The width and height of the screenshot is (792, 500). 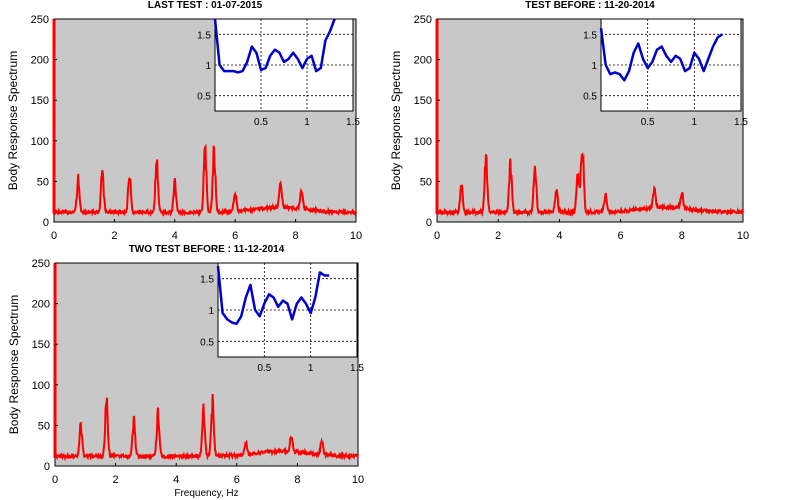 What do you see at coordinates (206, 493) in the screenshot?
I see `x-axis-label: Frequency, Hz` at bounding box center [206, 493].